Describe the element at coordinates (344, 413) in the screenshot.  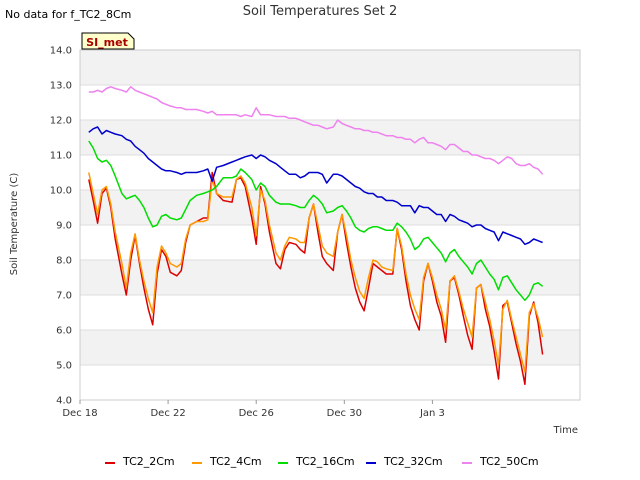
I see `x-tick-label: Dec 30` at that location.